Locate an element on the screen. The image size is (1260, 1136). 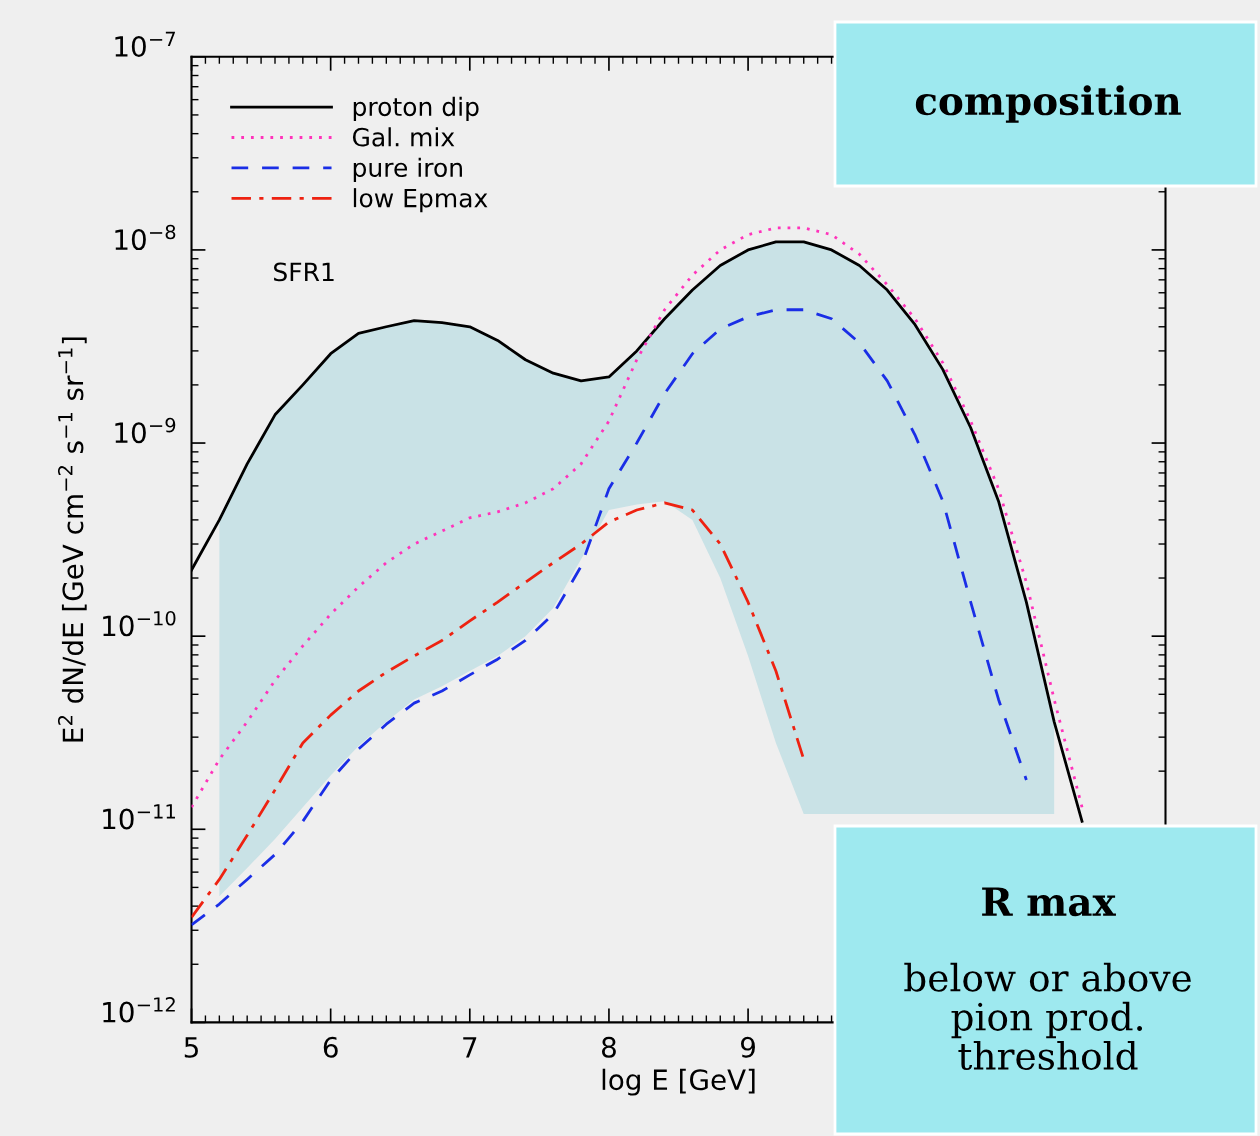
y-tick-label: 10$^{−12}$ is located at coordinates (139, 1010).